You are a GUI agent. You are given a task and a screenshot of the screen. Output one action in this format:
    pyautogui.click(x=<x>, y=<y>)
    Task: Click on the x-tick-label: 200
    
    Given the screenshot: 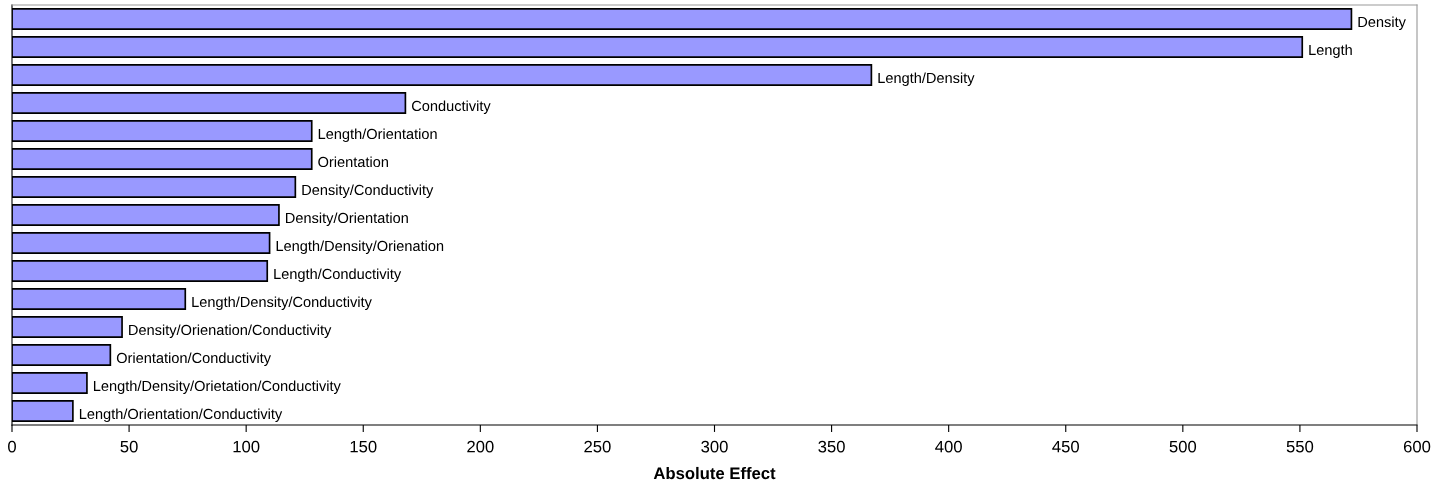 What is the action you would take?
    pyautogui.click(x=480, y=446)
    